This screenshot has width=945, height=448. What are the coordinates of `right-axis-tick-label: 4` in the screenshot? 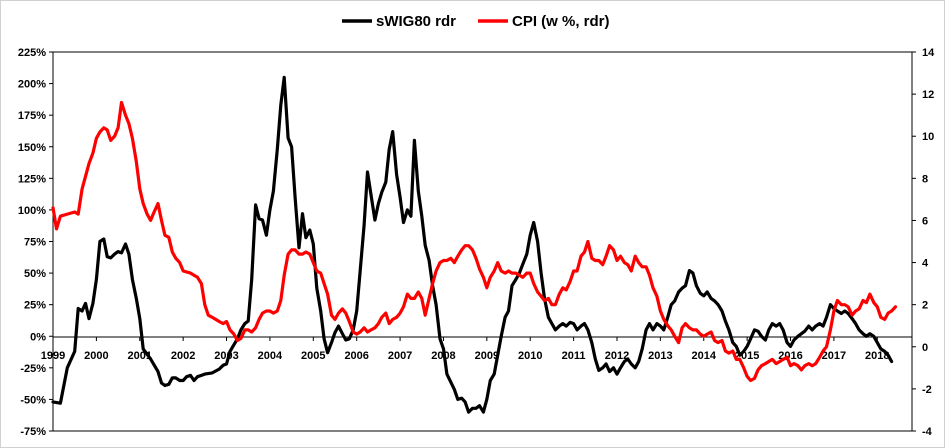 It's located at (925, 264).